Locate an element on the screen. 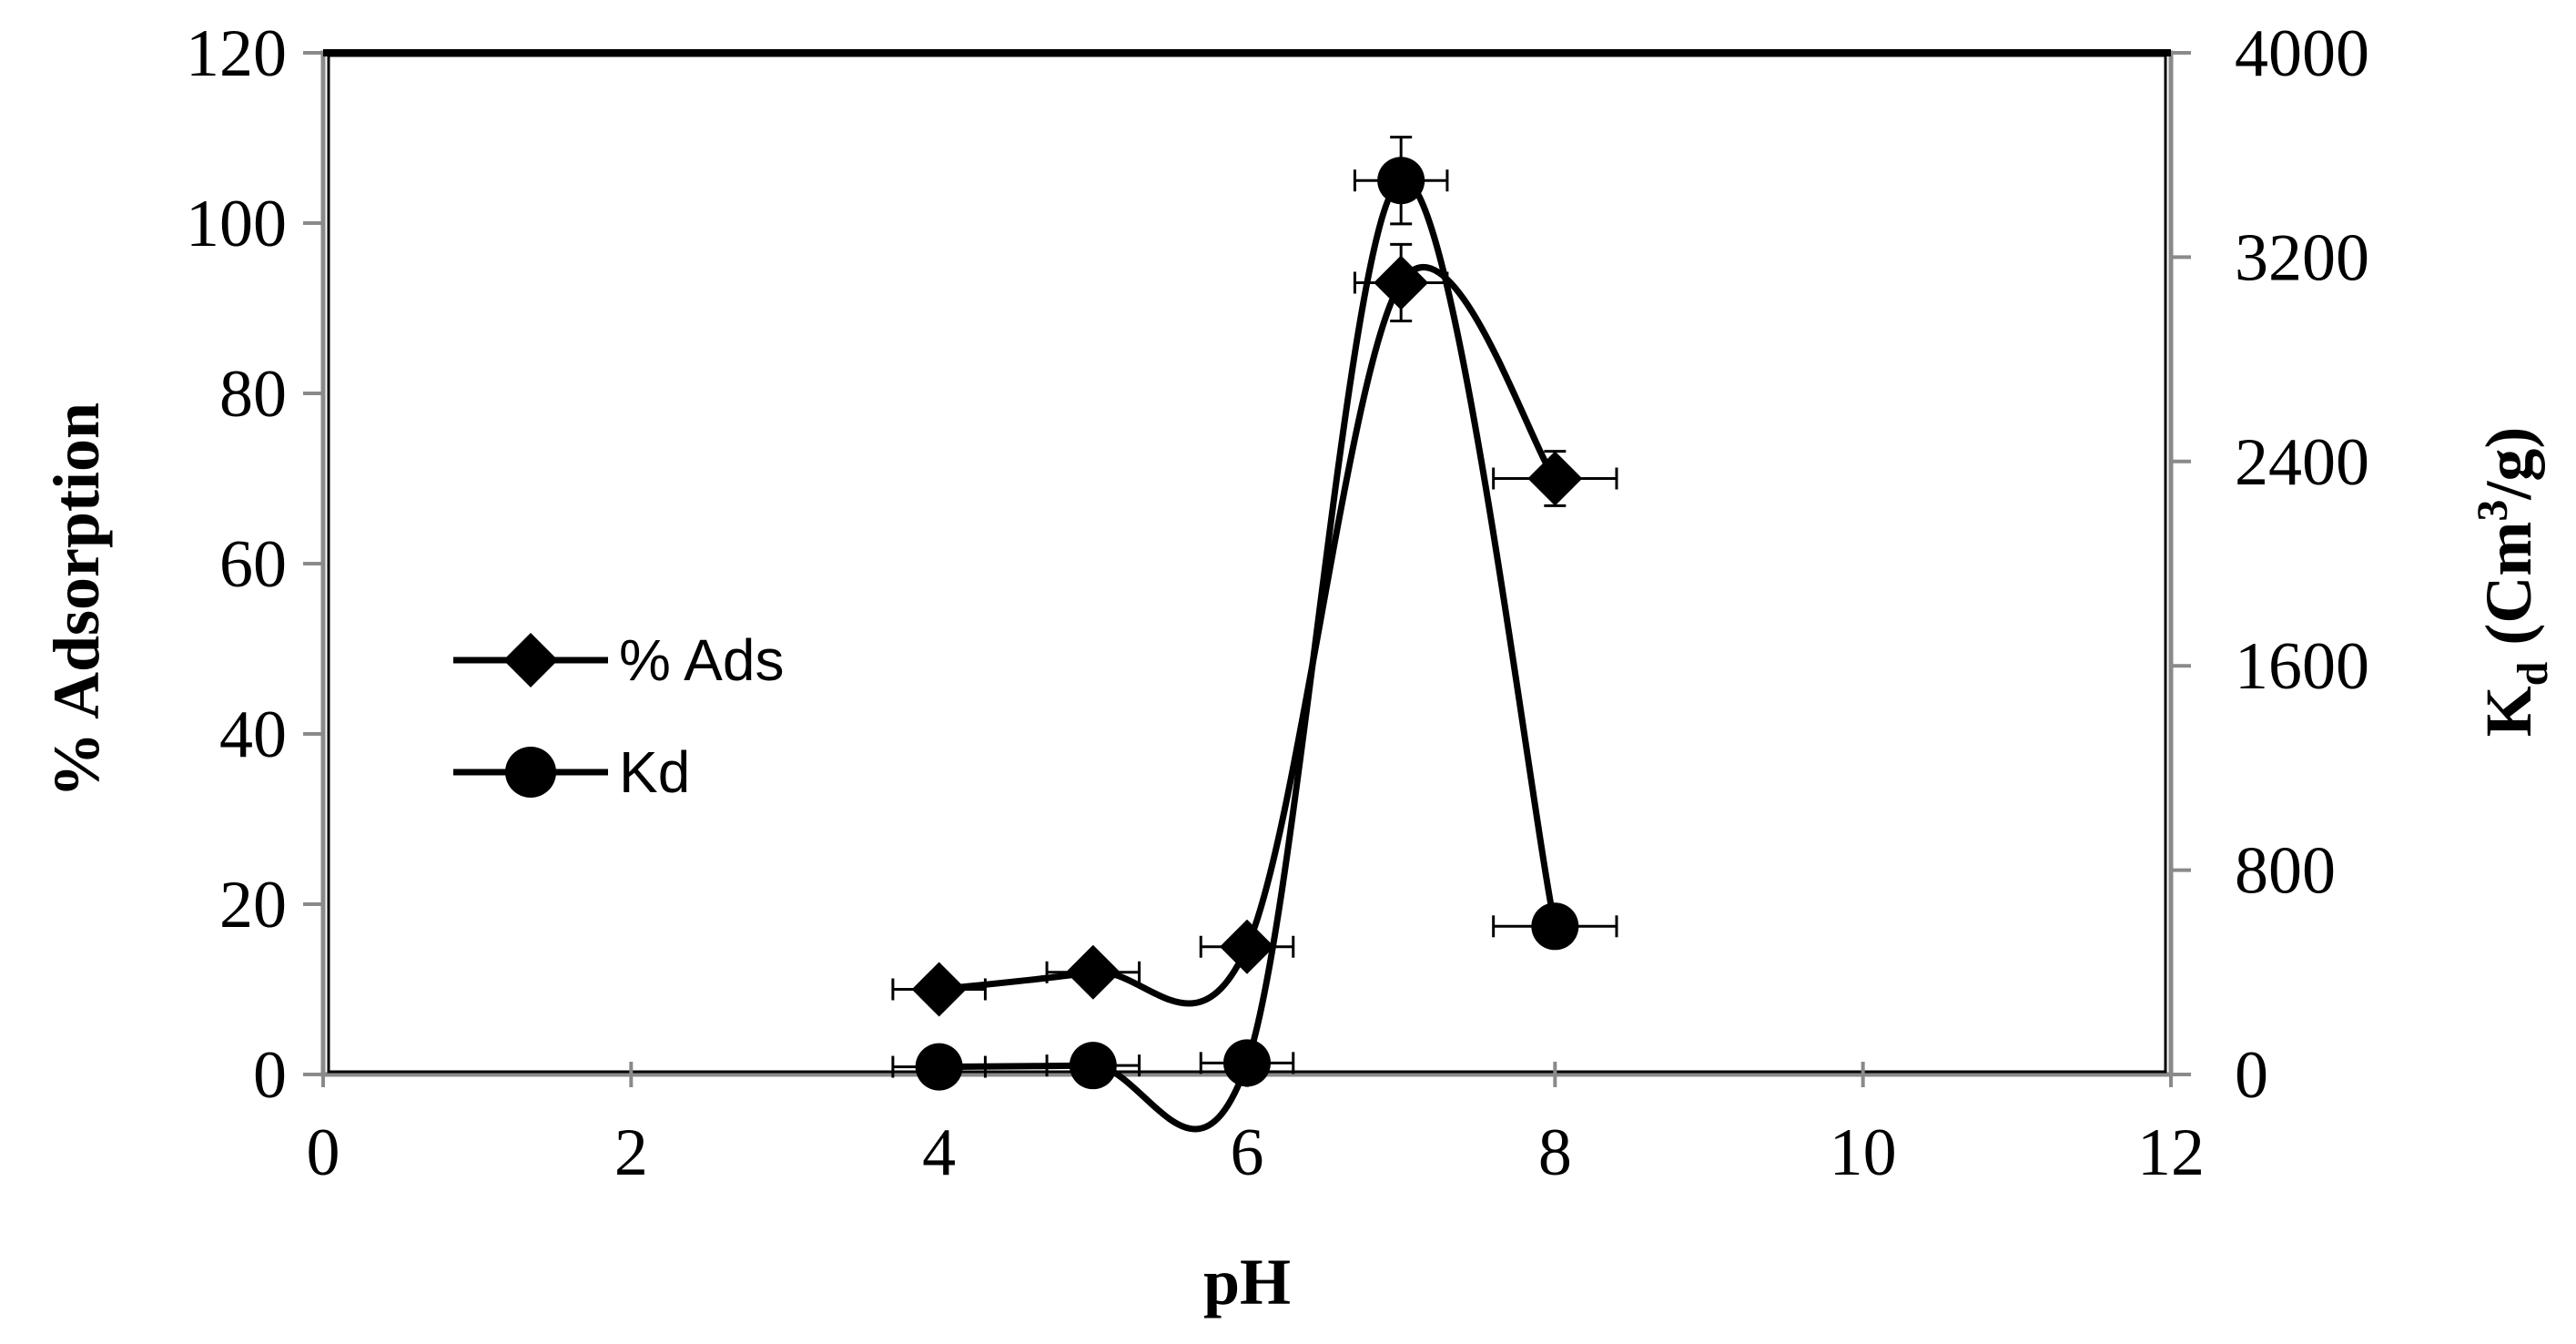 This screenshot has width=2576, height=1344. y-tick-label: 80 is located at coordinates (253, 395).